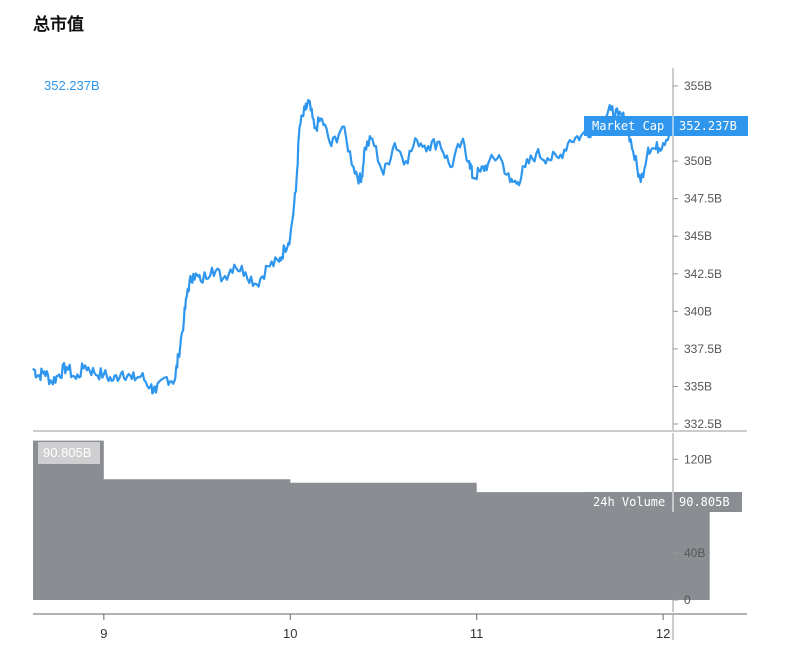 The height and width of the screenshot is (658, 787). What do you see at coordinates (703, 199) in the screenshot?
I see `price-y-tick-label: 347.5B` at bounding box center [703, 199].